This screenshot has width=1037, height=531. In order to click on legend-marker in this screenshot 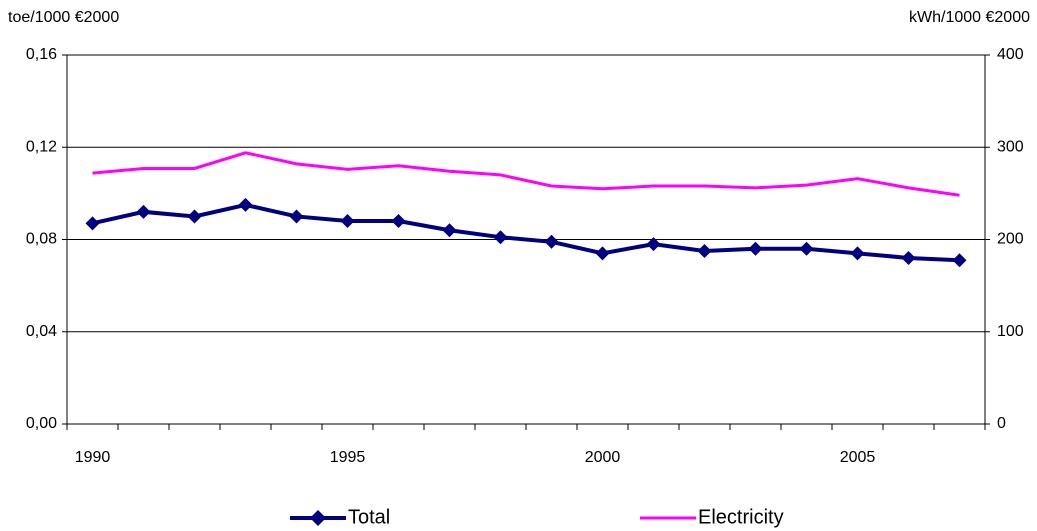, I will do `click(318, 518)`.